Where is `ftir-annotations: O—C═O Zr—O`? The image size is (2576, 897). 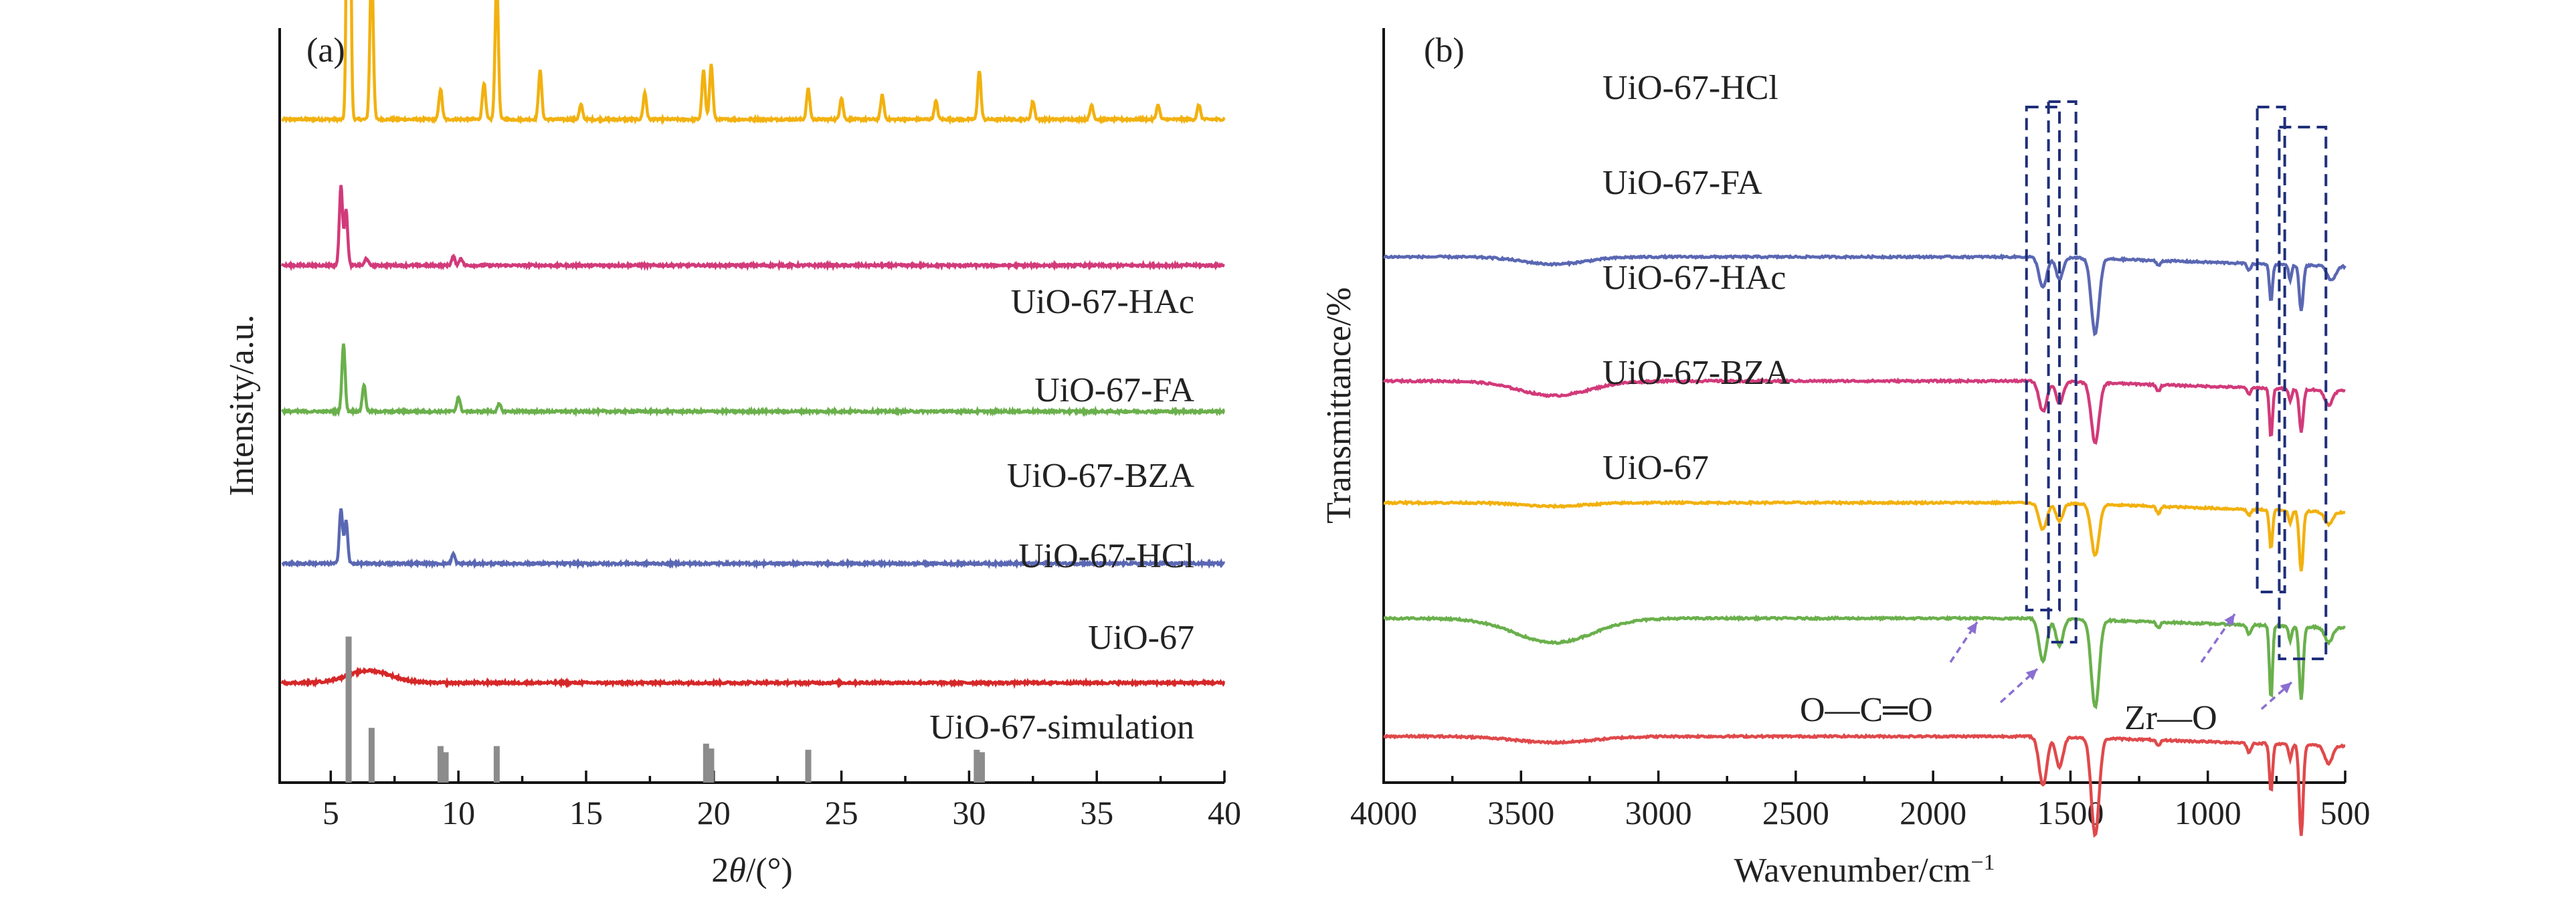 ftir-annotations: O—C═O Zr—O is located at coordinates (2046, 675).